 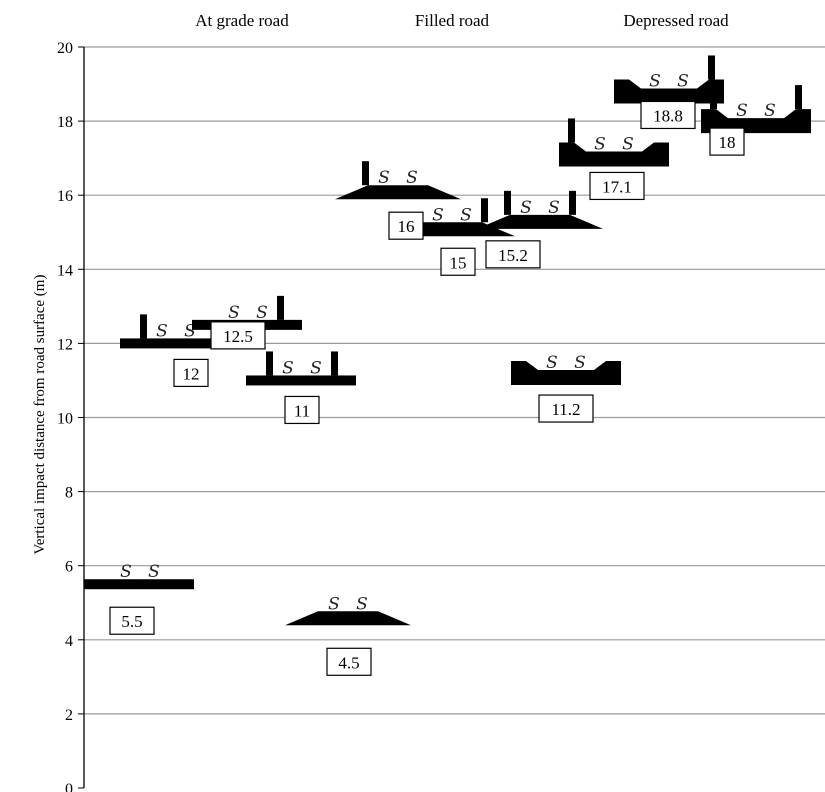 I want to click on value-label-box: 15, so click(x=458, y=261).